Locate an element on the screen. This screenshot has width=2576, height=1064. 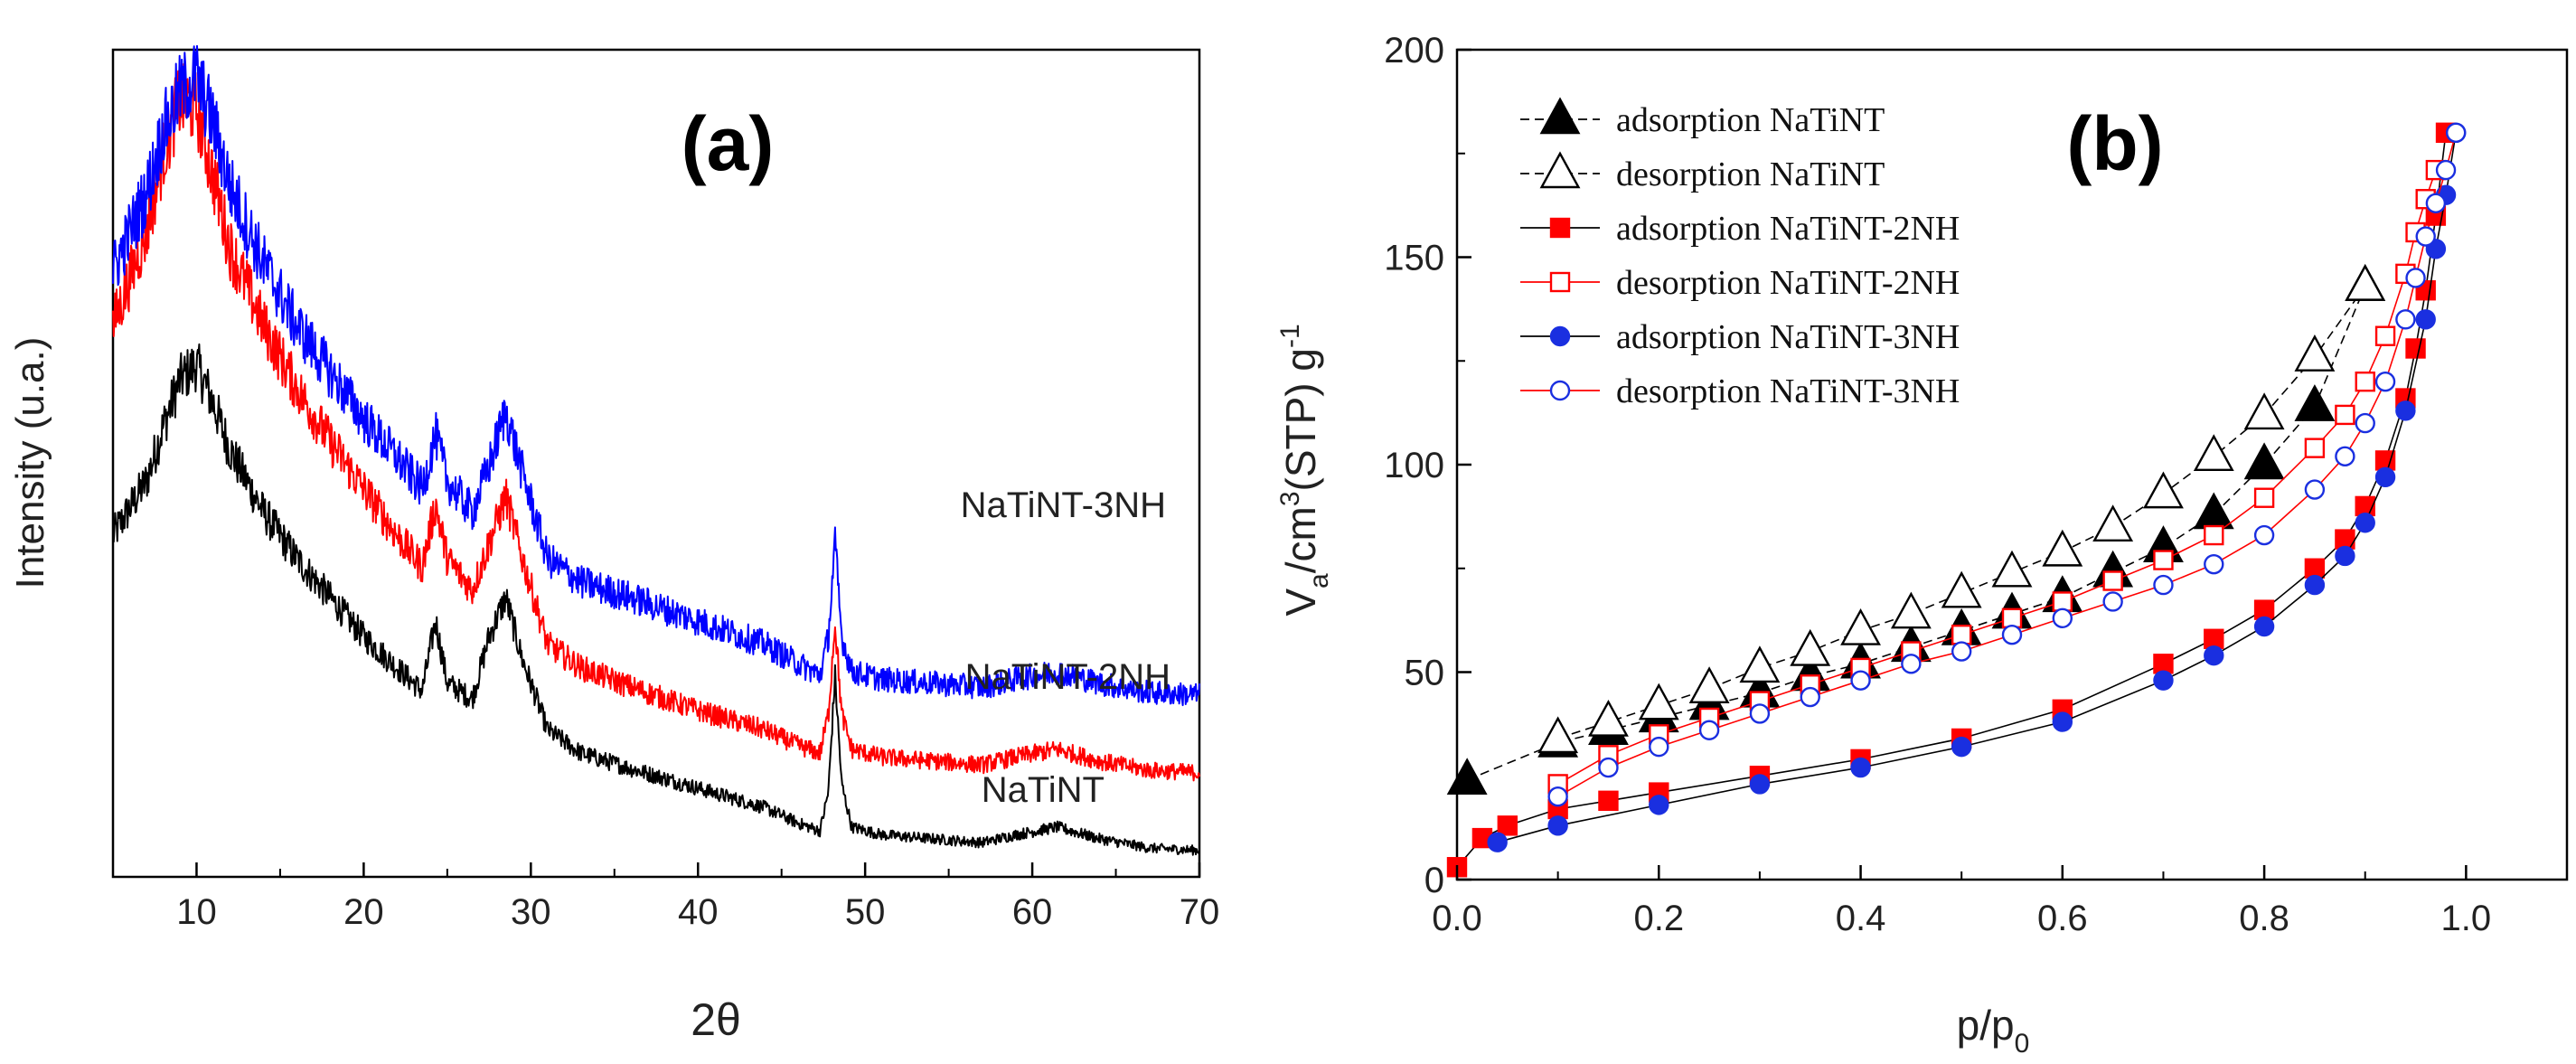
x-axis-title-a: 2θ is located at coordinates (716, 1019).